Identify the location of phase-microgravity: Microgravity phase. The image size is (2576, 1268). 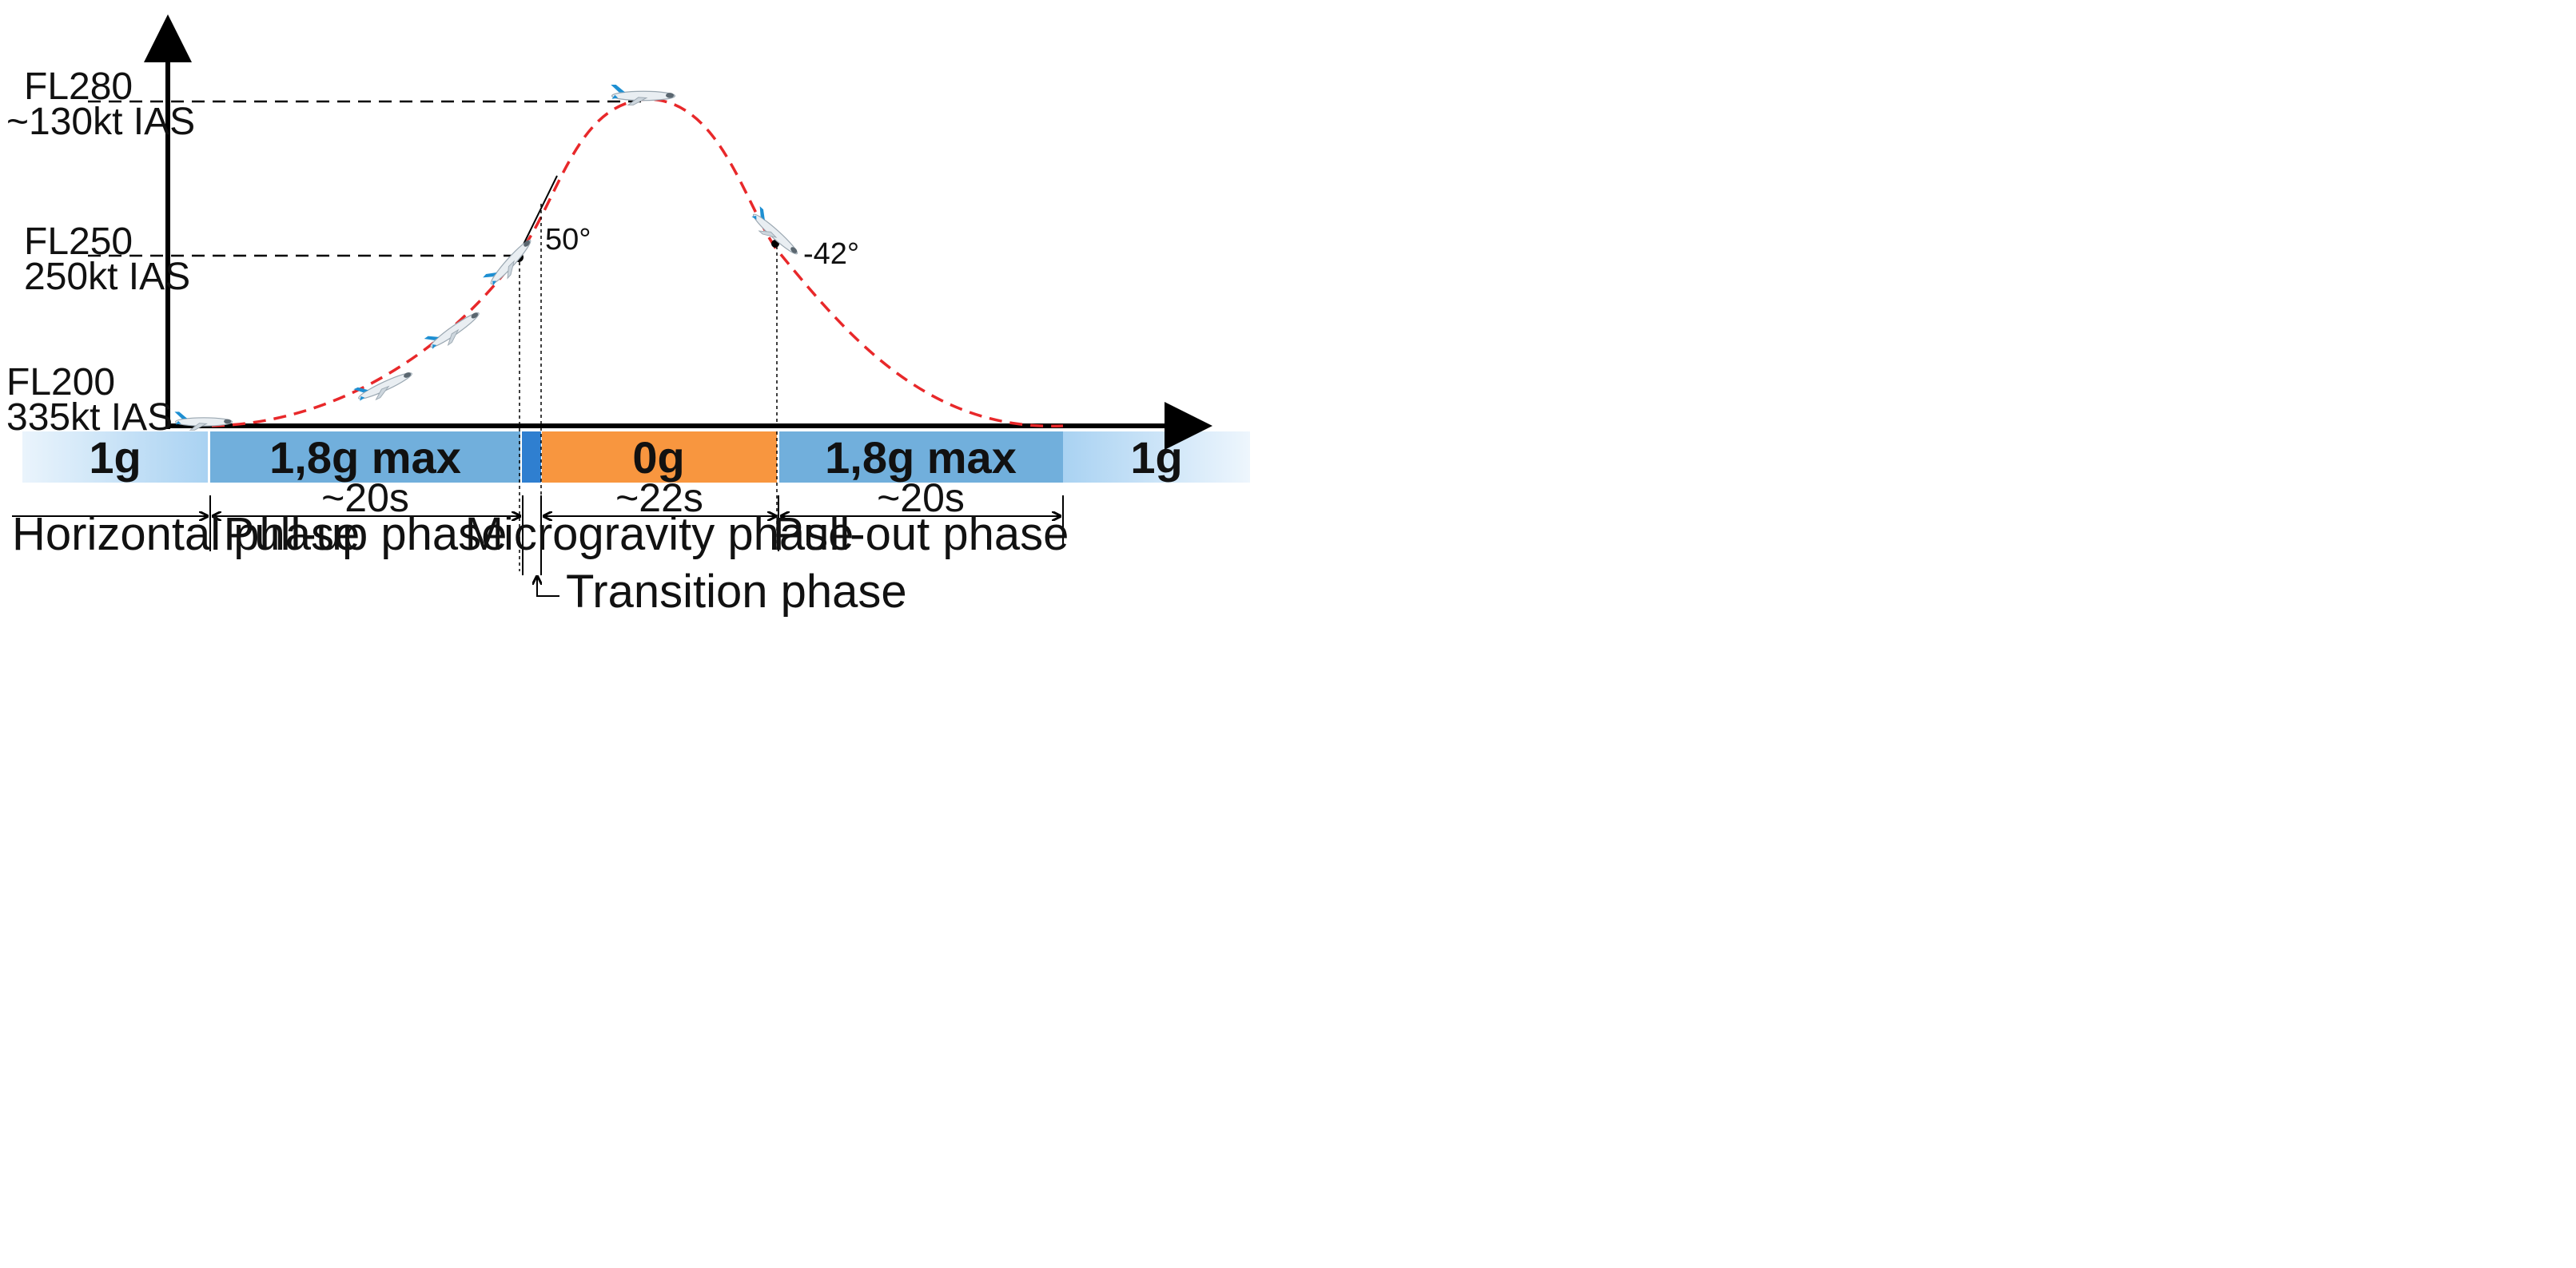
(659, 534).